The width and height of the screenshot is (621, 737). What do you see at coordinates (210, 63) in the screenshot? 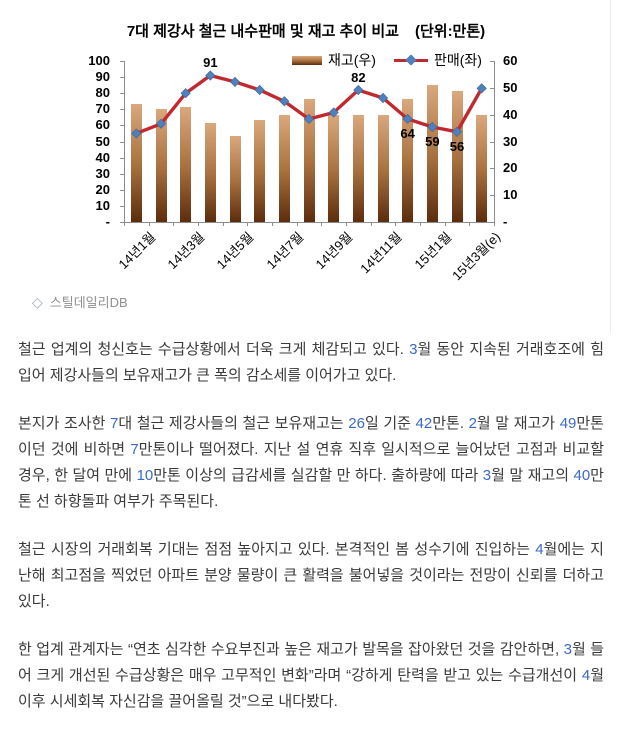
I see `sales-point-label: 91` at bounding box center [210, 63].